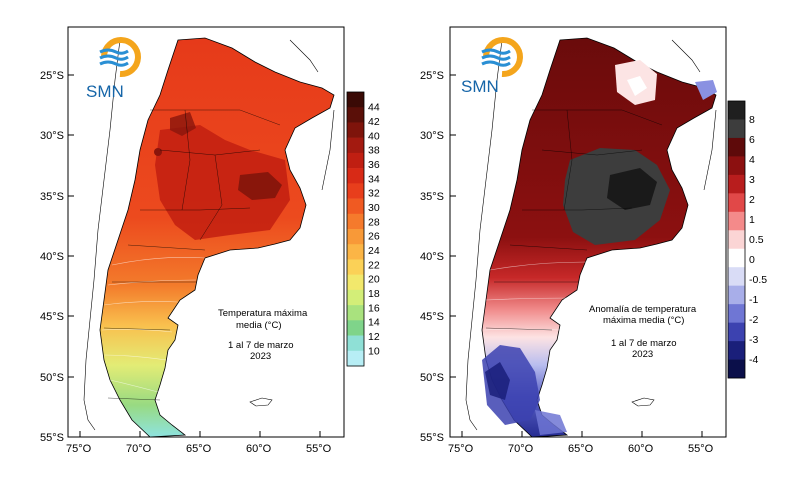  I want to click on extreme-anomaly-core, so click(632, 189).